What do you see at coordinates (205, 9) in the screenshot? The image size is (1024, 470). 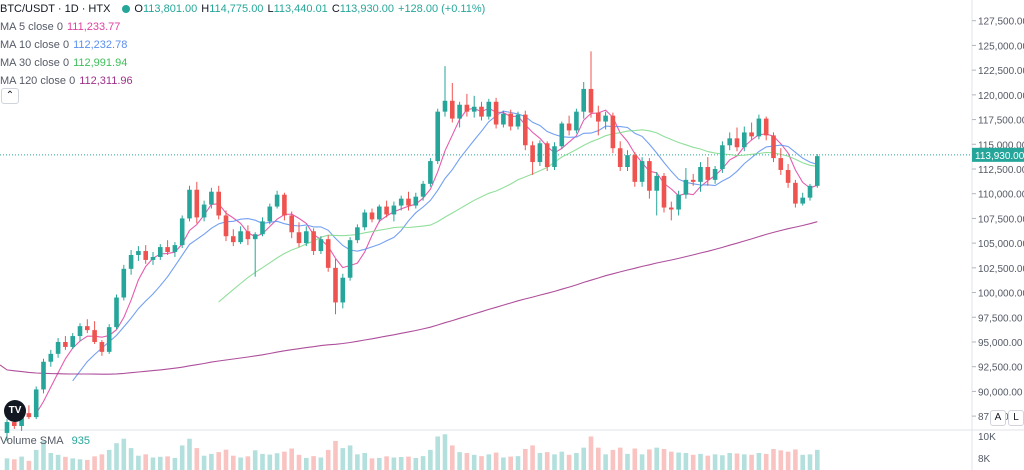 I see `high-label: H` at bounding box center [205, 9].